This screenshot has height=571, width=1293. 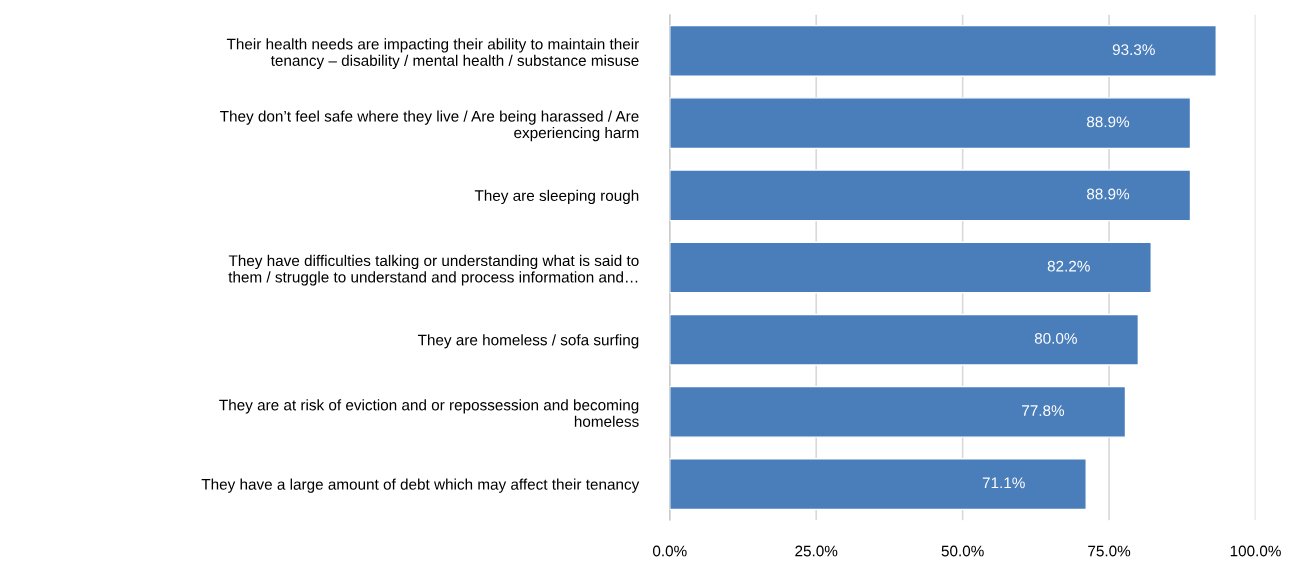 What do you see at coordinates (1043, 410) in the screenshot?
I see `data-label: 77.8%` at bounding box center [1043, 410].